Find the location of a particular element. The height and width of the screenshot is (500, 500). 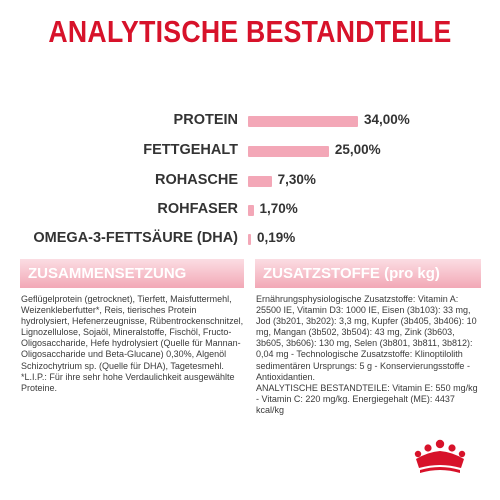

nutrient-label: FETTGEHALT is located at coordinates (190, 150).